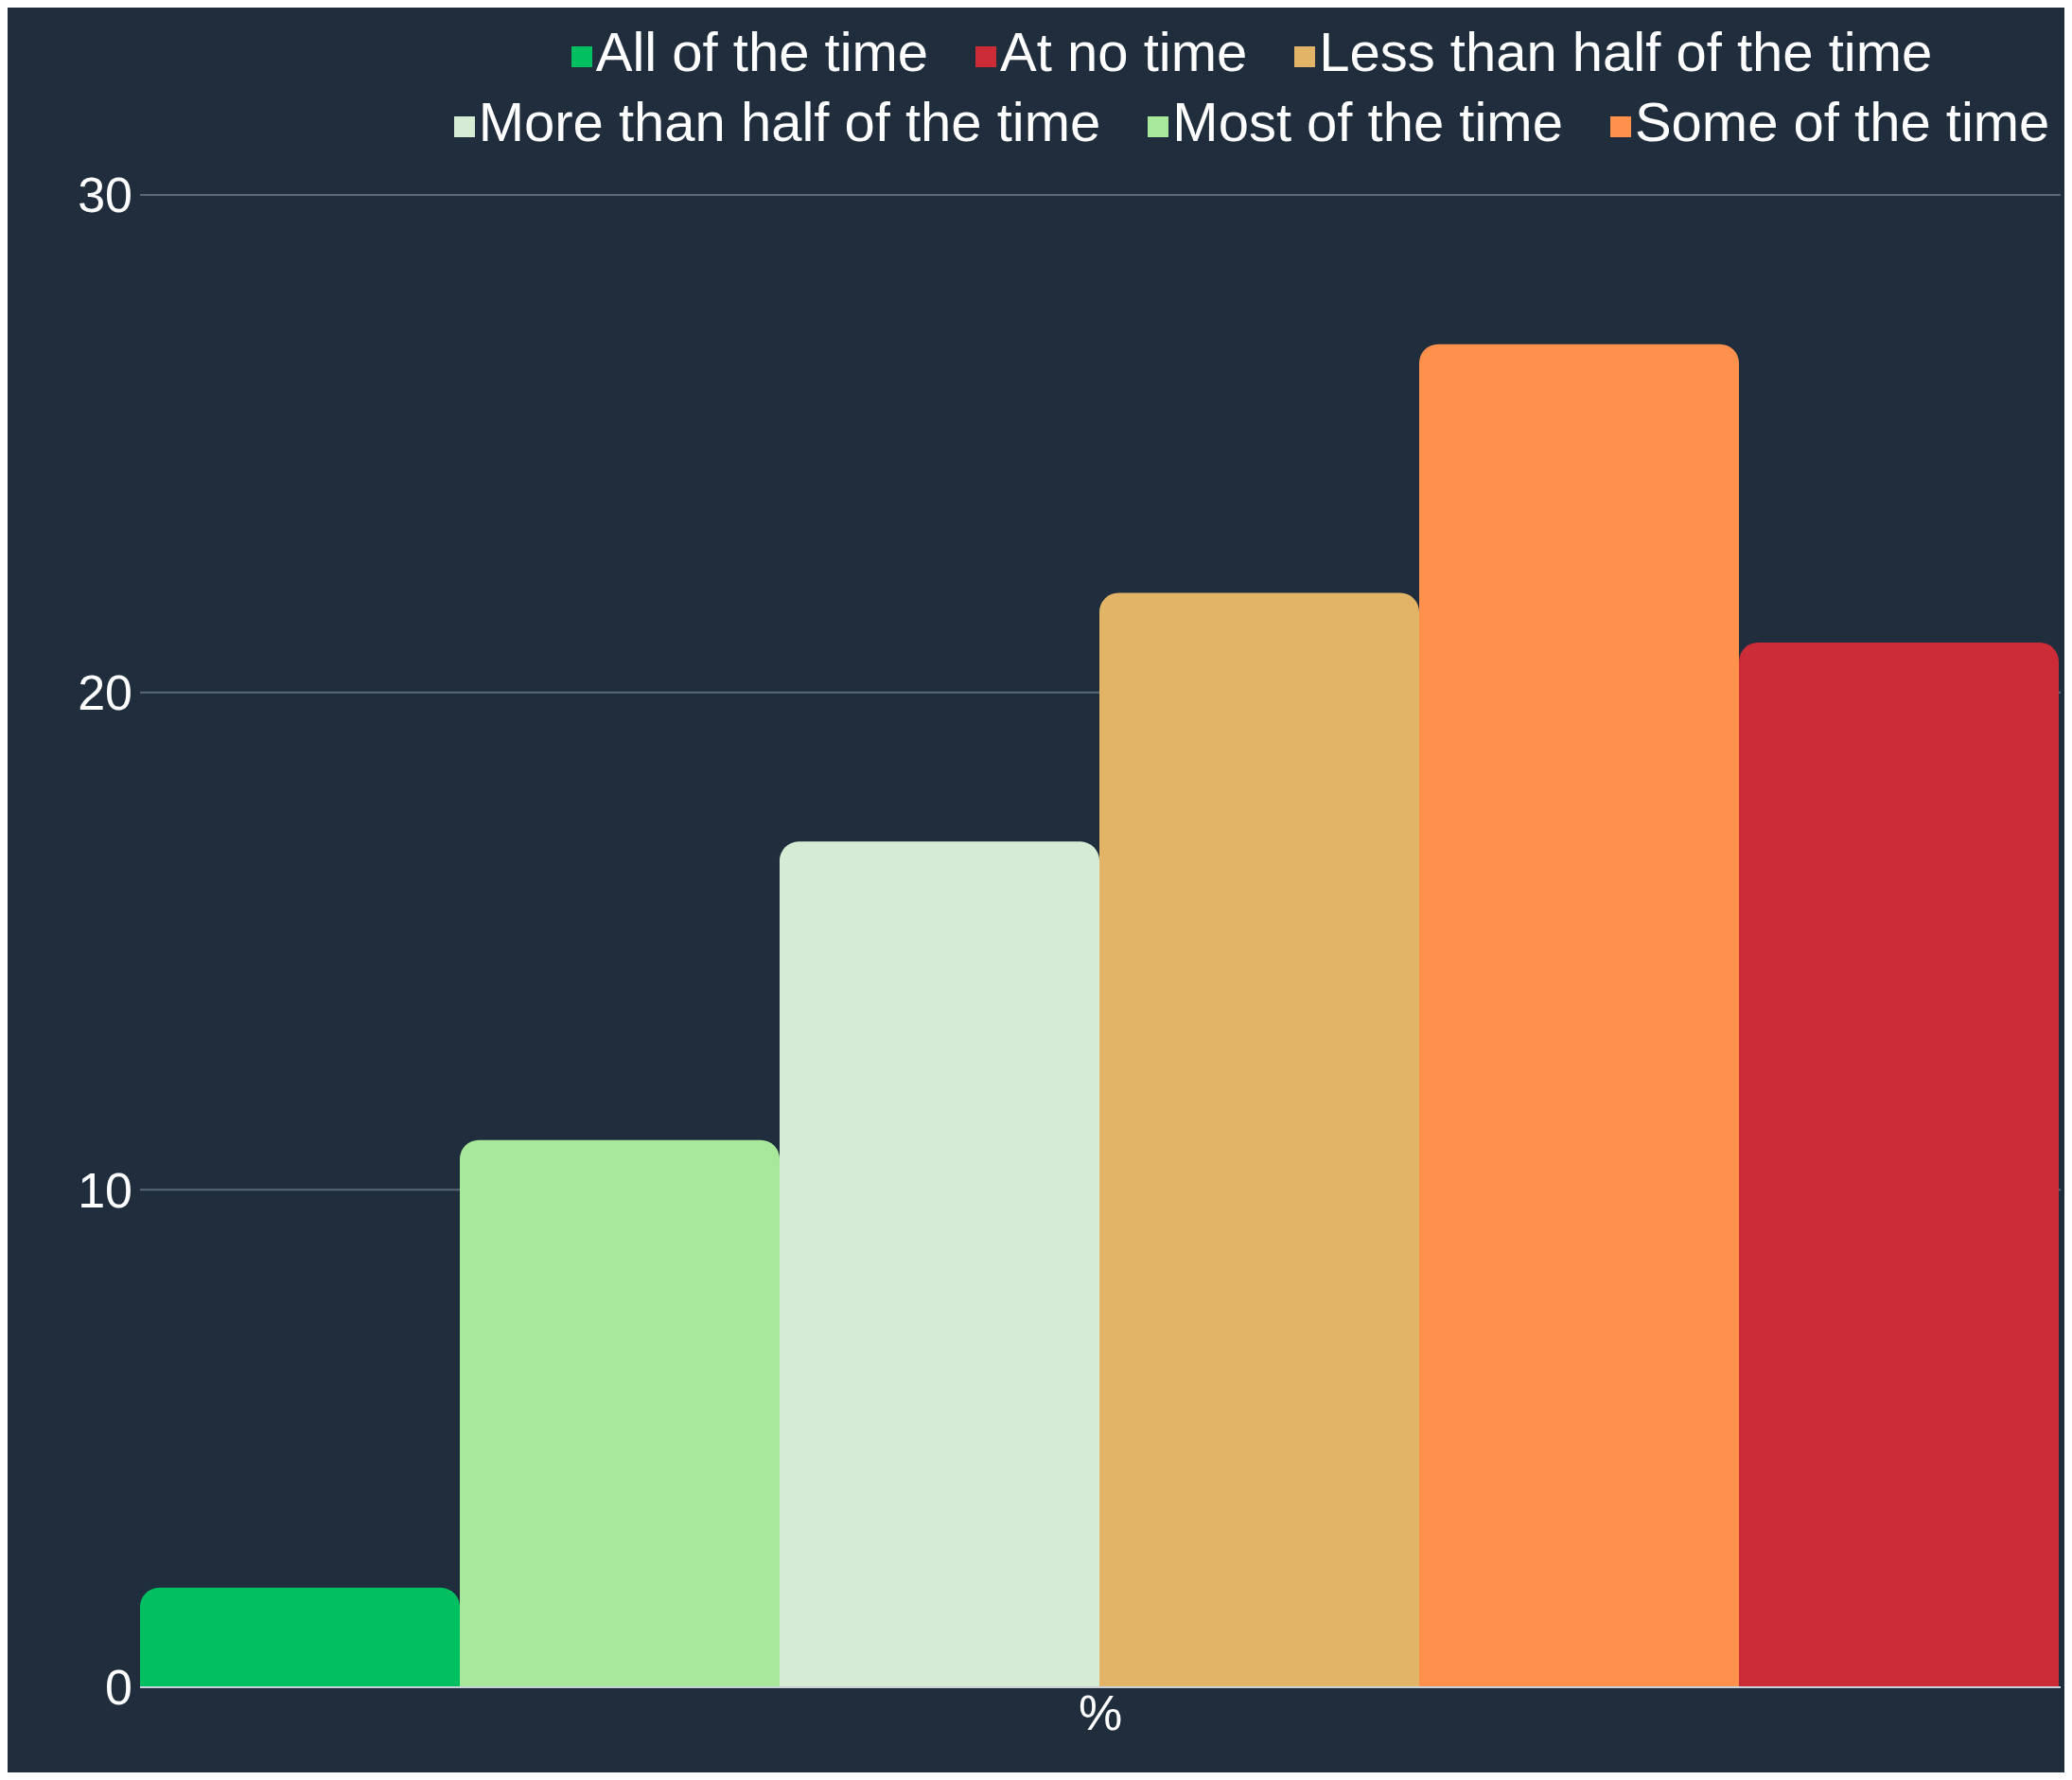  Describe the element at coordinates (105, 1190) in the screenshot. I see `y-tick-label: 10` at that location.